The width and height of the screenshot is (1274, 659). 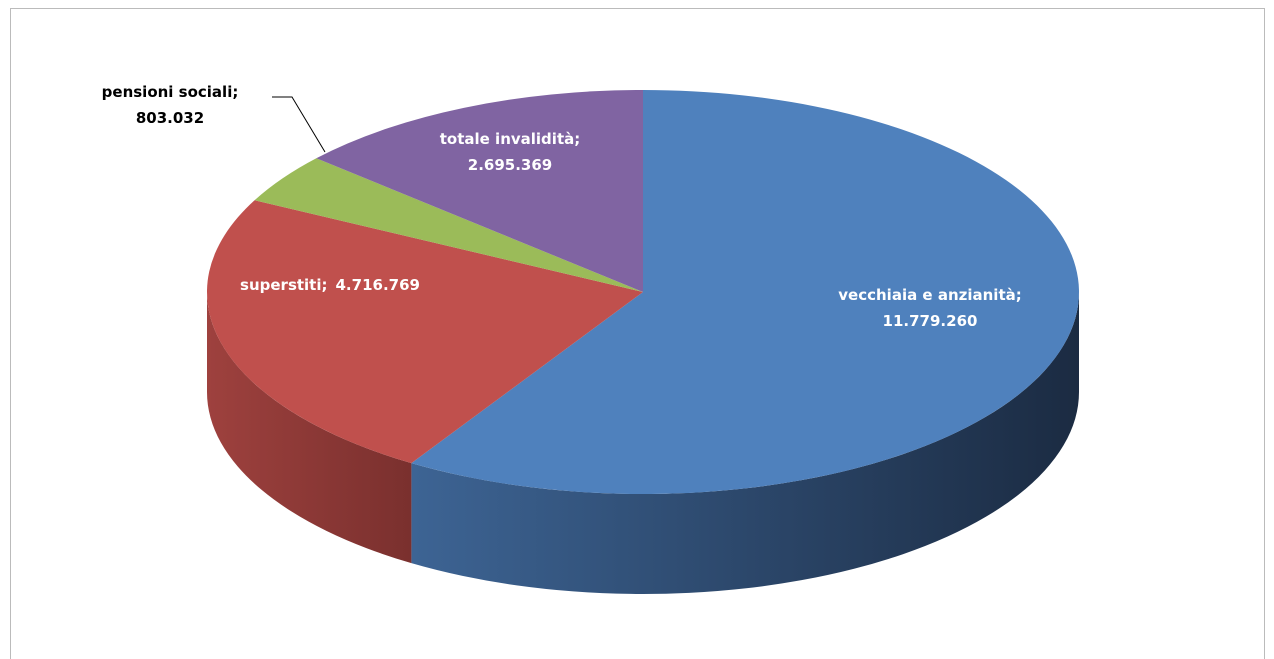 What do you see at coordinates (170, 118) in the screenshot?
I see `label-value: 803.032` at bounding box center [170, 118].